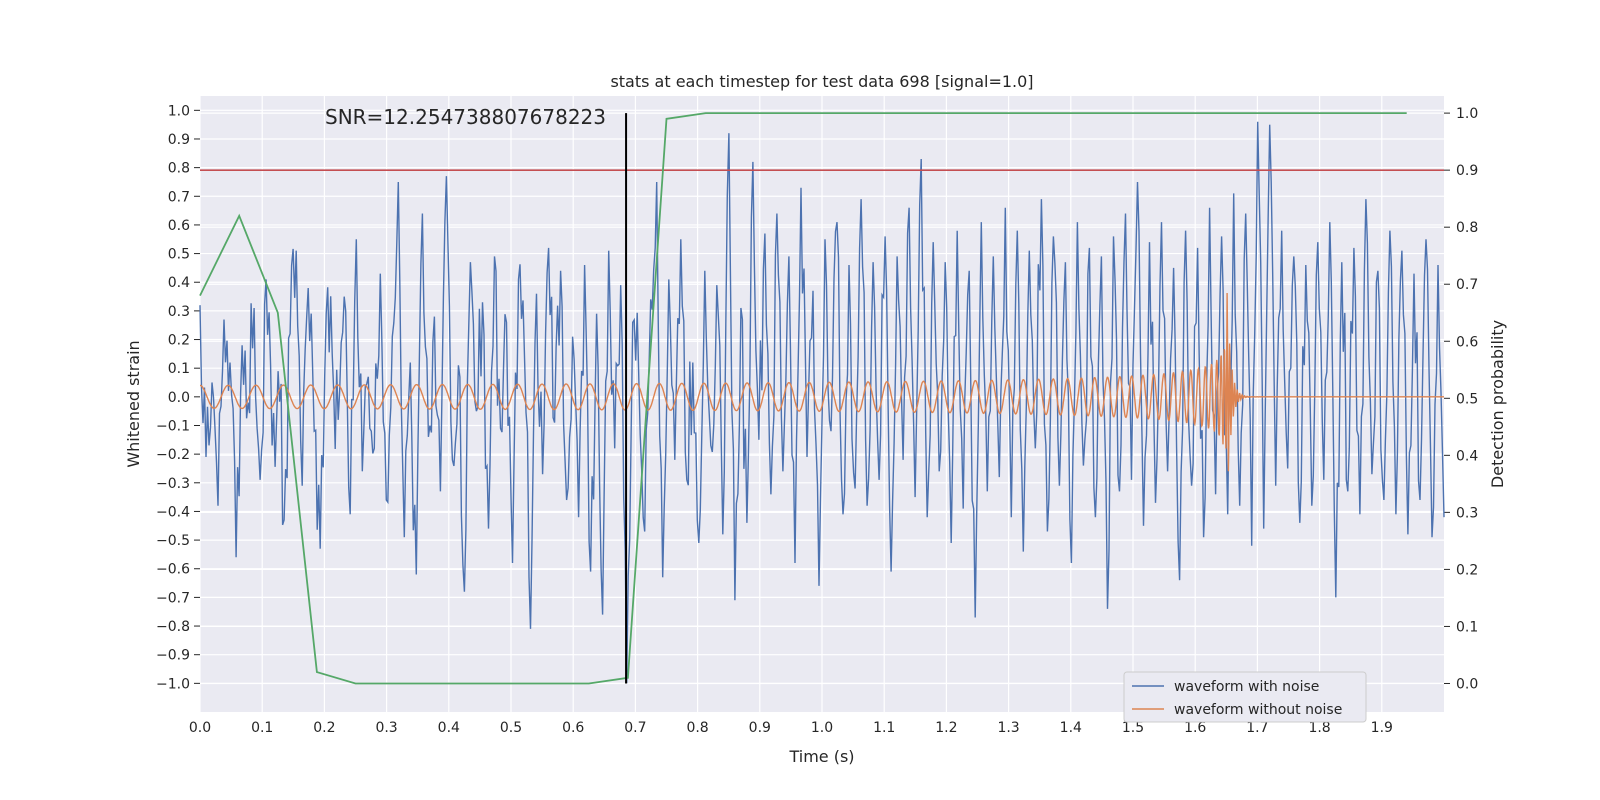 The image size is (1600, 800). What do you see at coordinates (822, 728) in the screenshot?
I see `x-tick-label: 1.0` at bounding box center [822, 728].